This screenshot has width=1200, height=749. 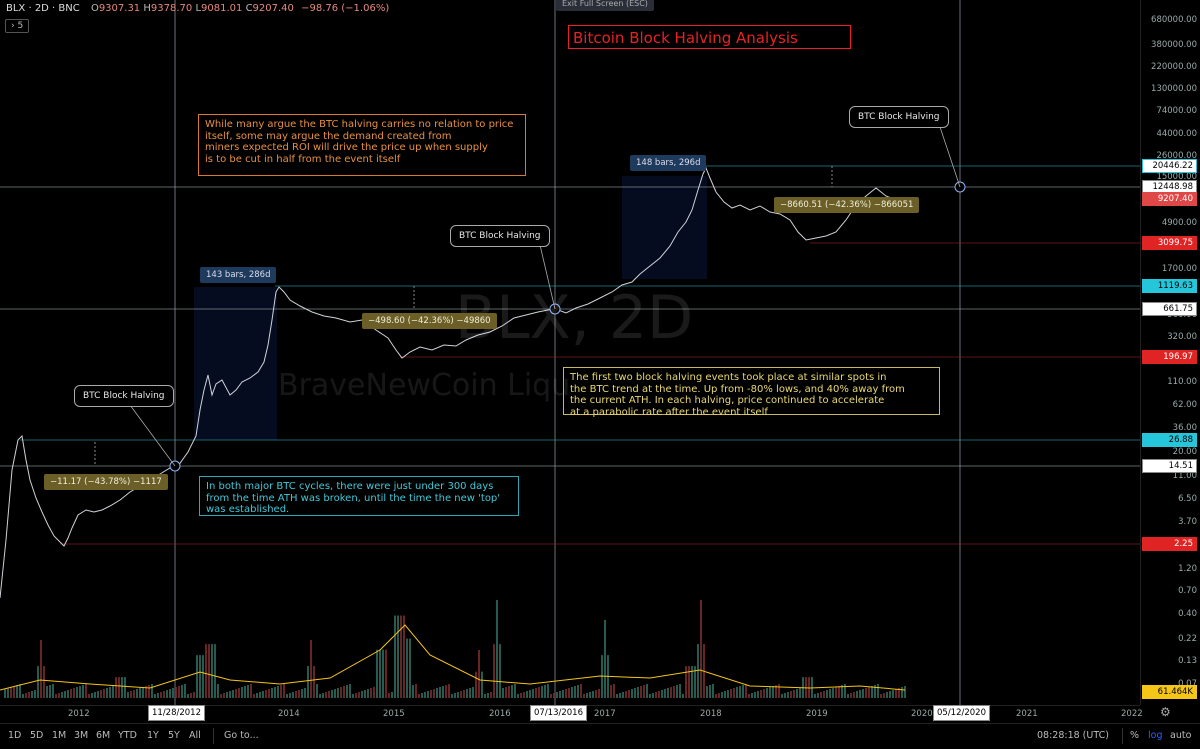 I want to click on timeframe-ytd: YTD, so click(x=127, y=735).